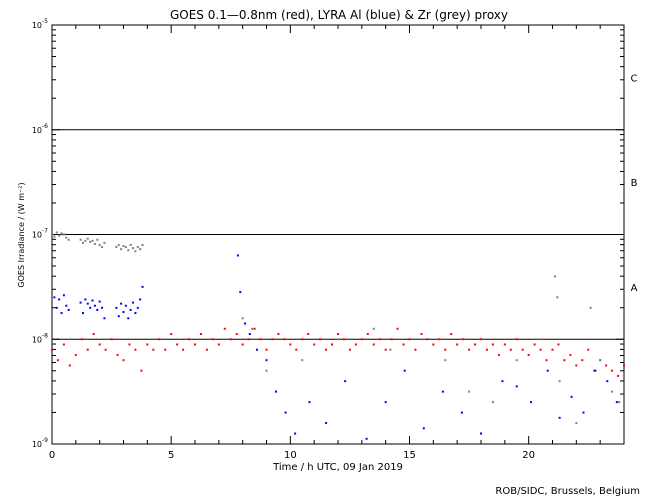 The width and height of the screenshot is (650, 500). Describe the element at coordinates (290, 455) in the screenshot. I see `x-tick-label: 10` at that location.